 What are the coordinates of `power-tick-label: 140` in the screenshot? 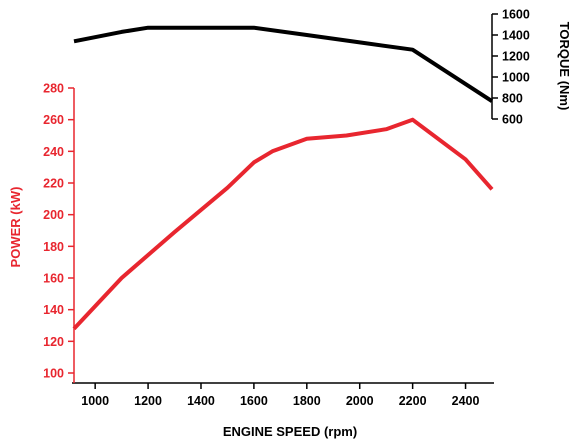 It's located at (53, 310).